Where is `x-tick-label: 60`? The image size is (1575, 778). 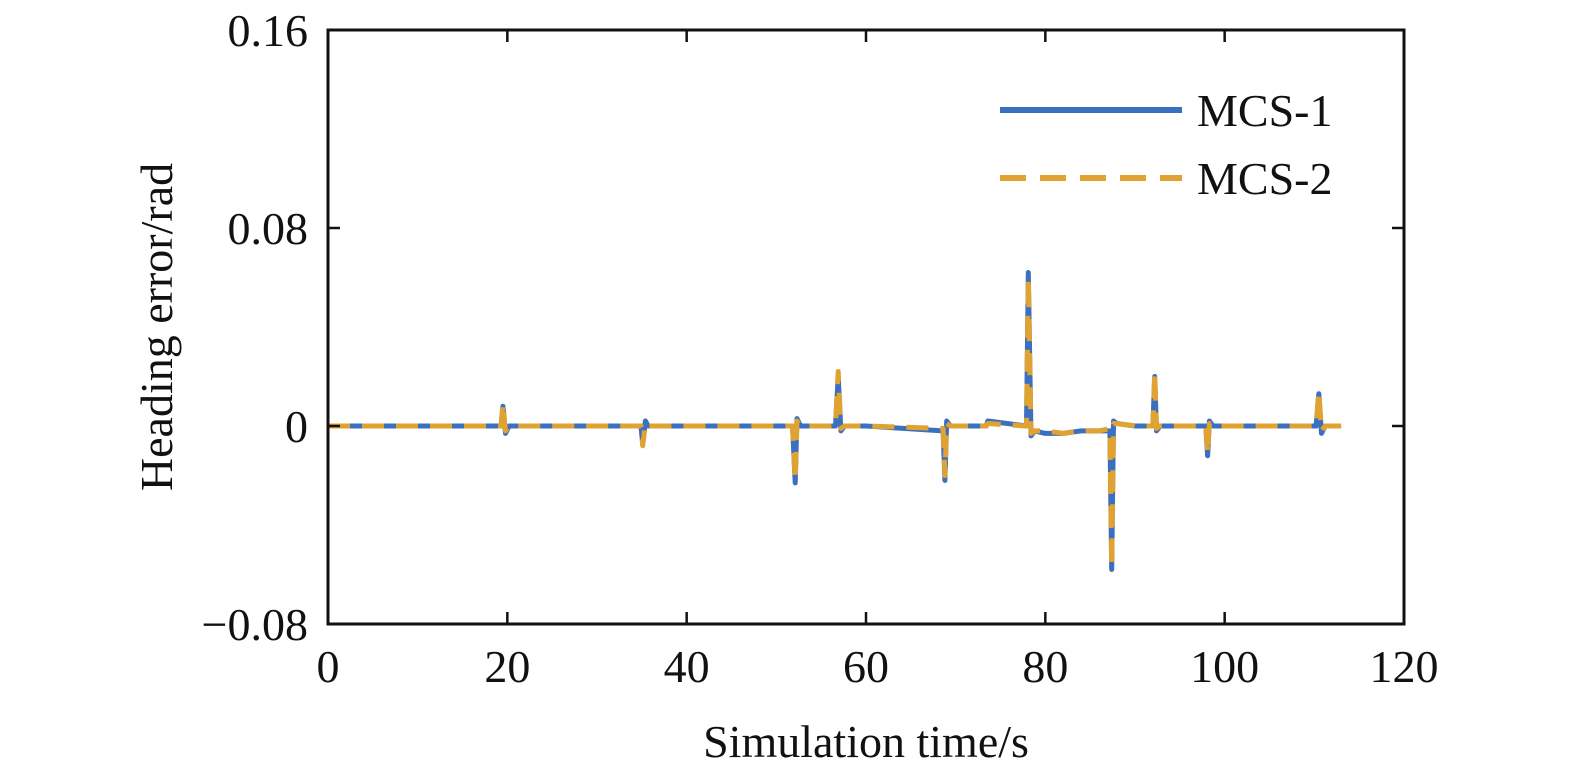
x-tick-label: 60 is located at coordinates (866, 666).